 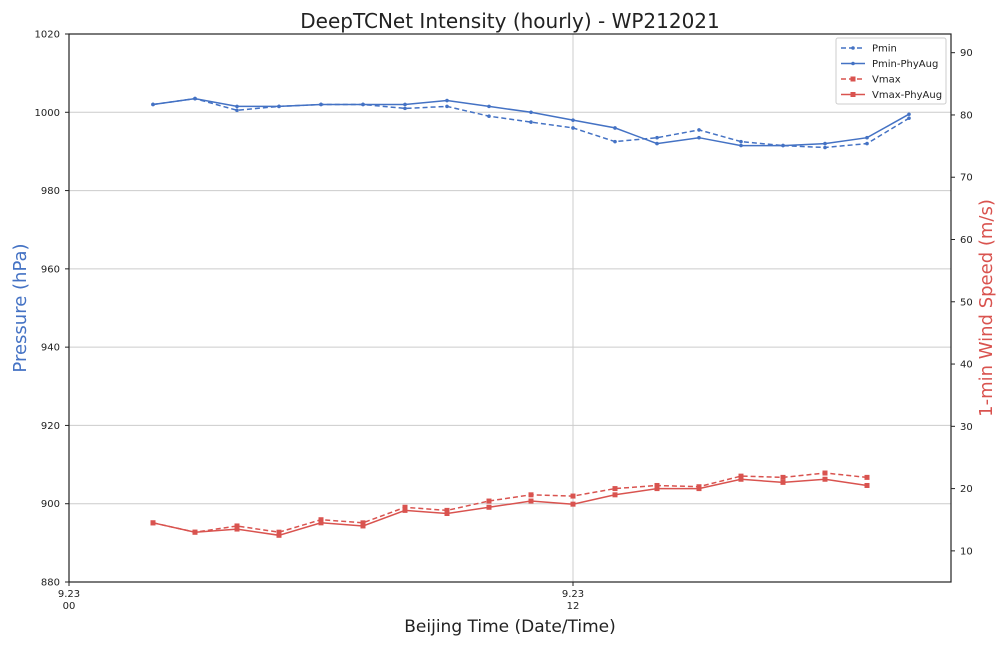 What do you see at coordinates (869, 49) in the screenshot?
I see `legend-item-pmin: Pmin` at bounding box center [869, 49].